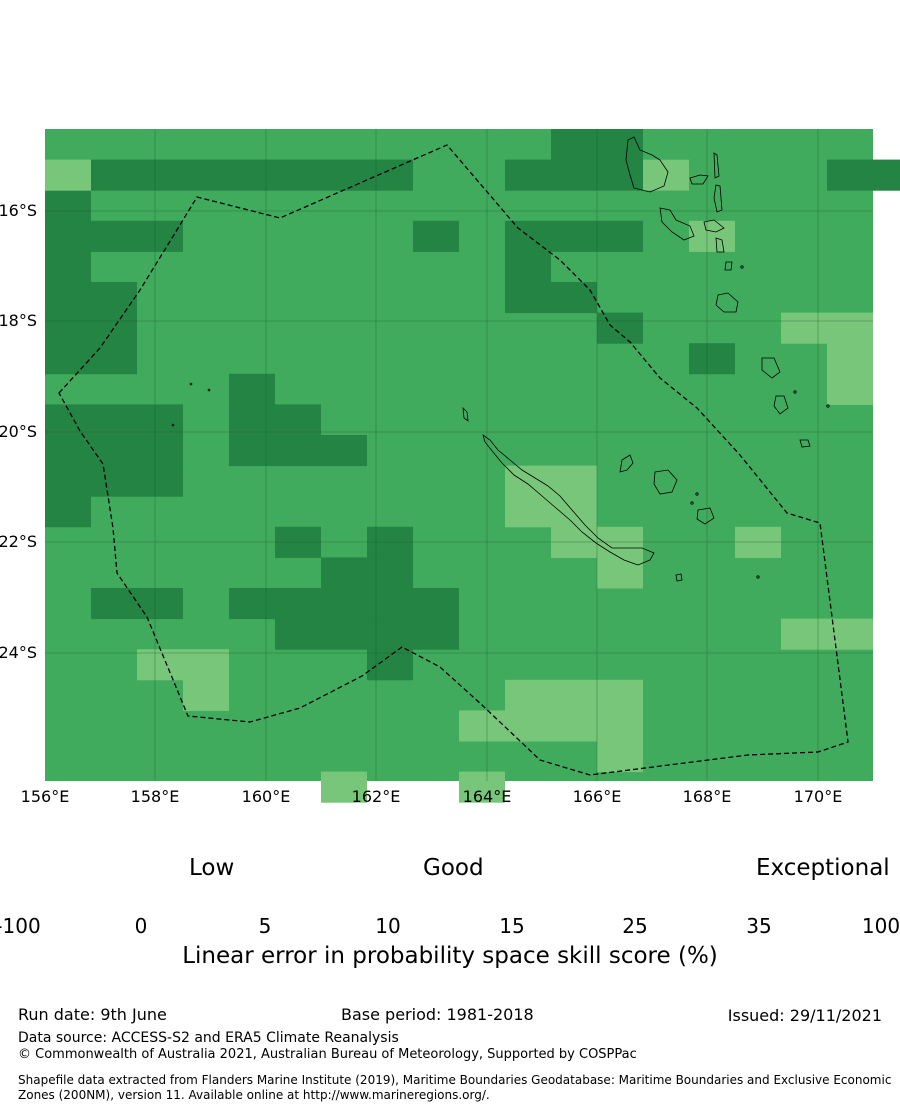 This screenshot has height=1110, width=900. Describe the element at coordinates (677, 224) in the screenshot. I see `malekula-island` at that location.